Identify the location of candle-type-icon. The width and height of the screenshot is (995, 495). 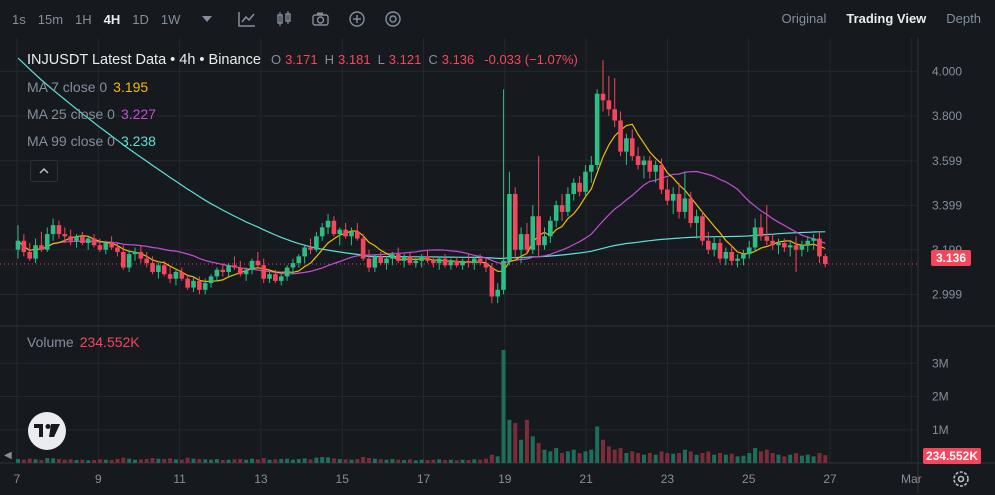
(284, 19).